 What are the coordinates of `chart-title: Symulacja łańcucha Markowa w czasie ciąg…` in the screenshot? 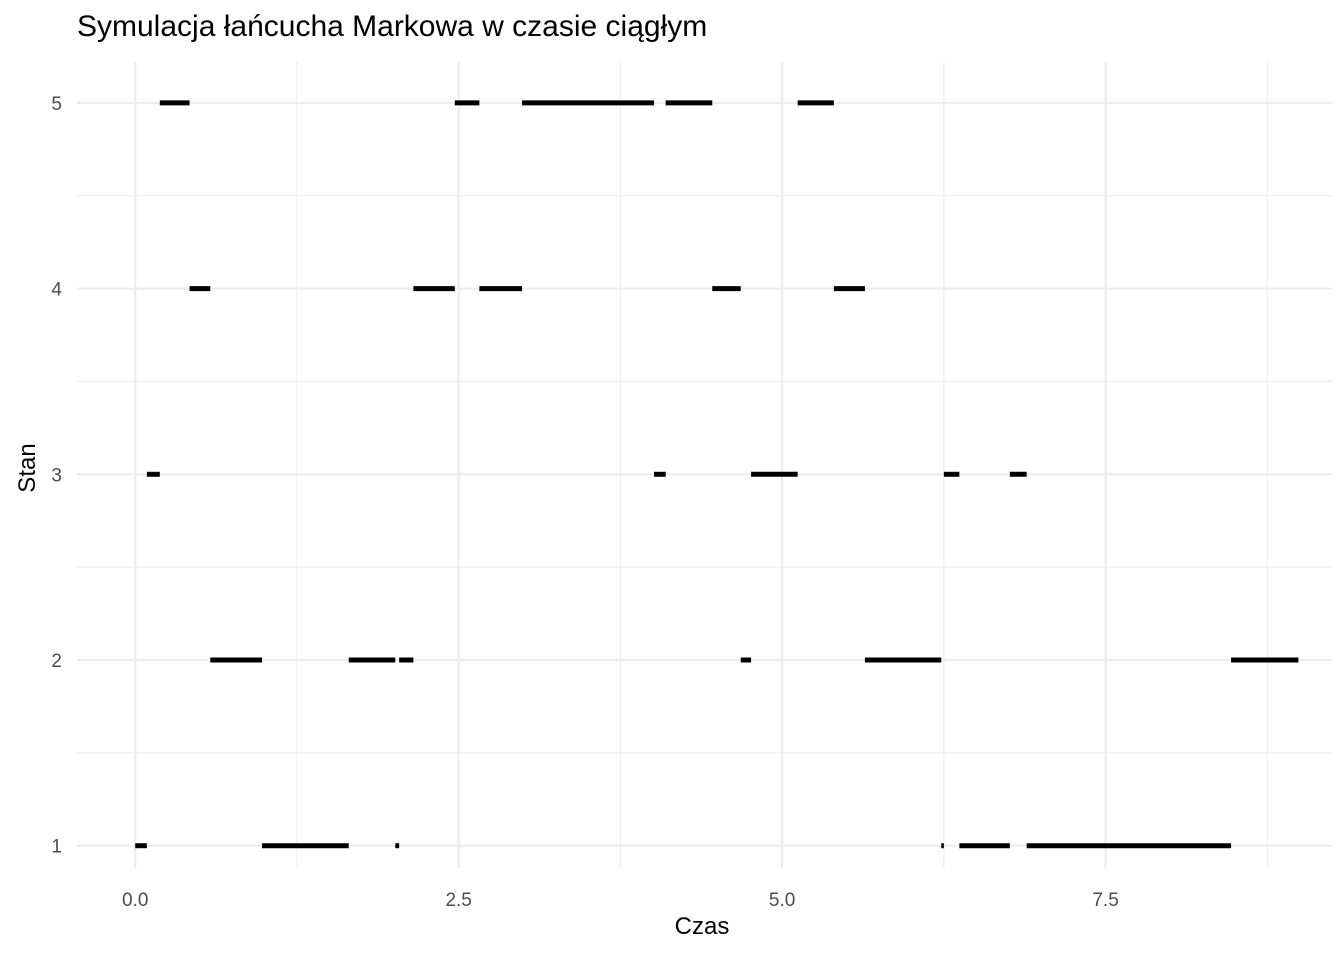 It's located at (392, 26).